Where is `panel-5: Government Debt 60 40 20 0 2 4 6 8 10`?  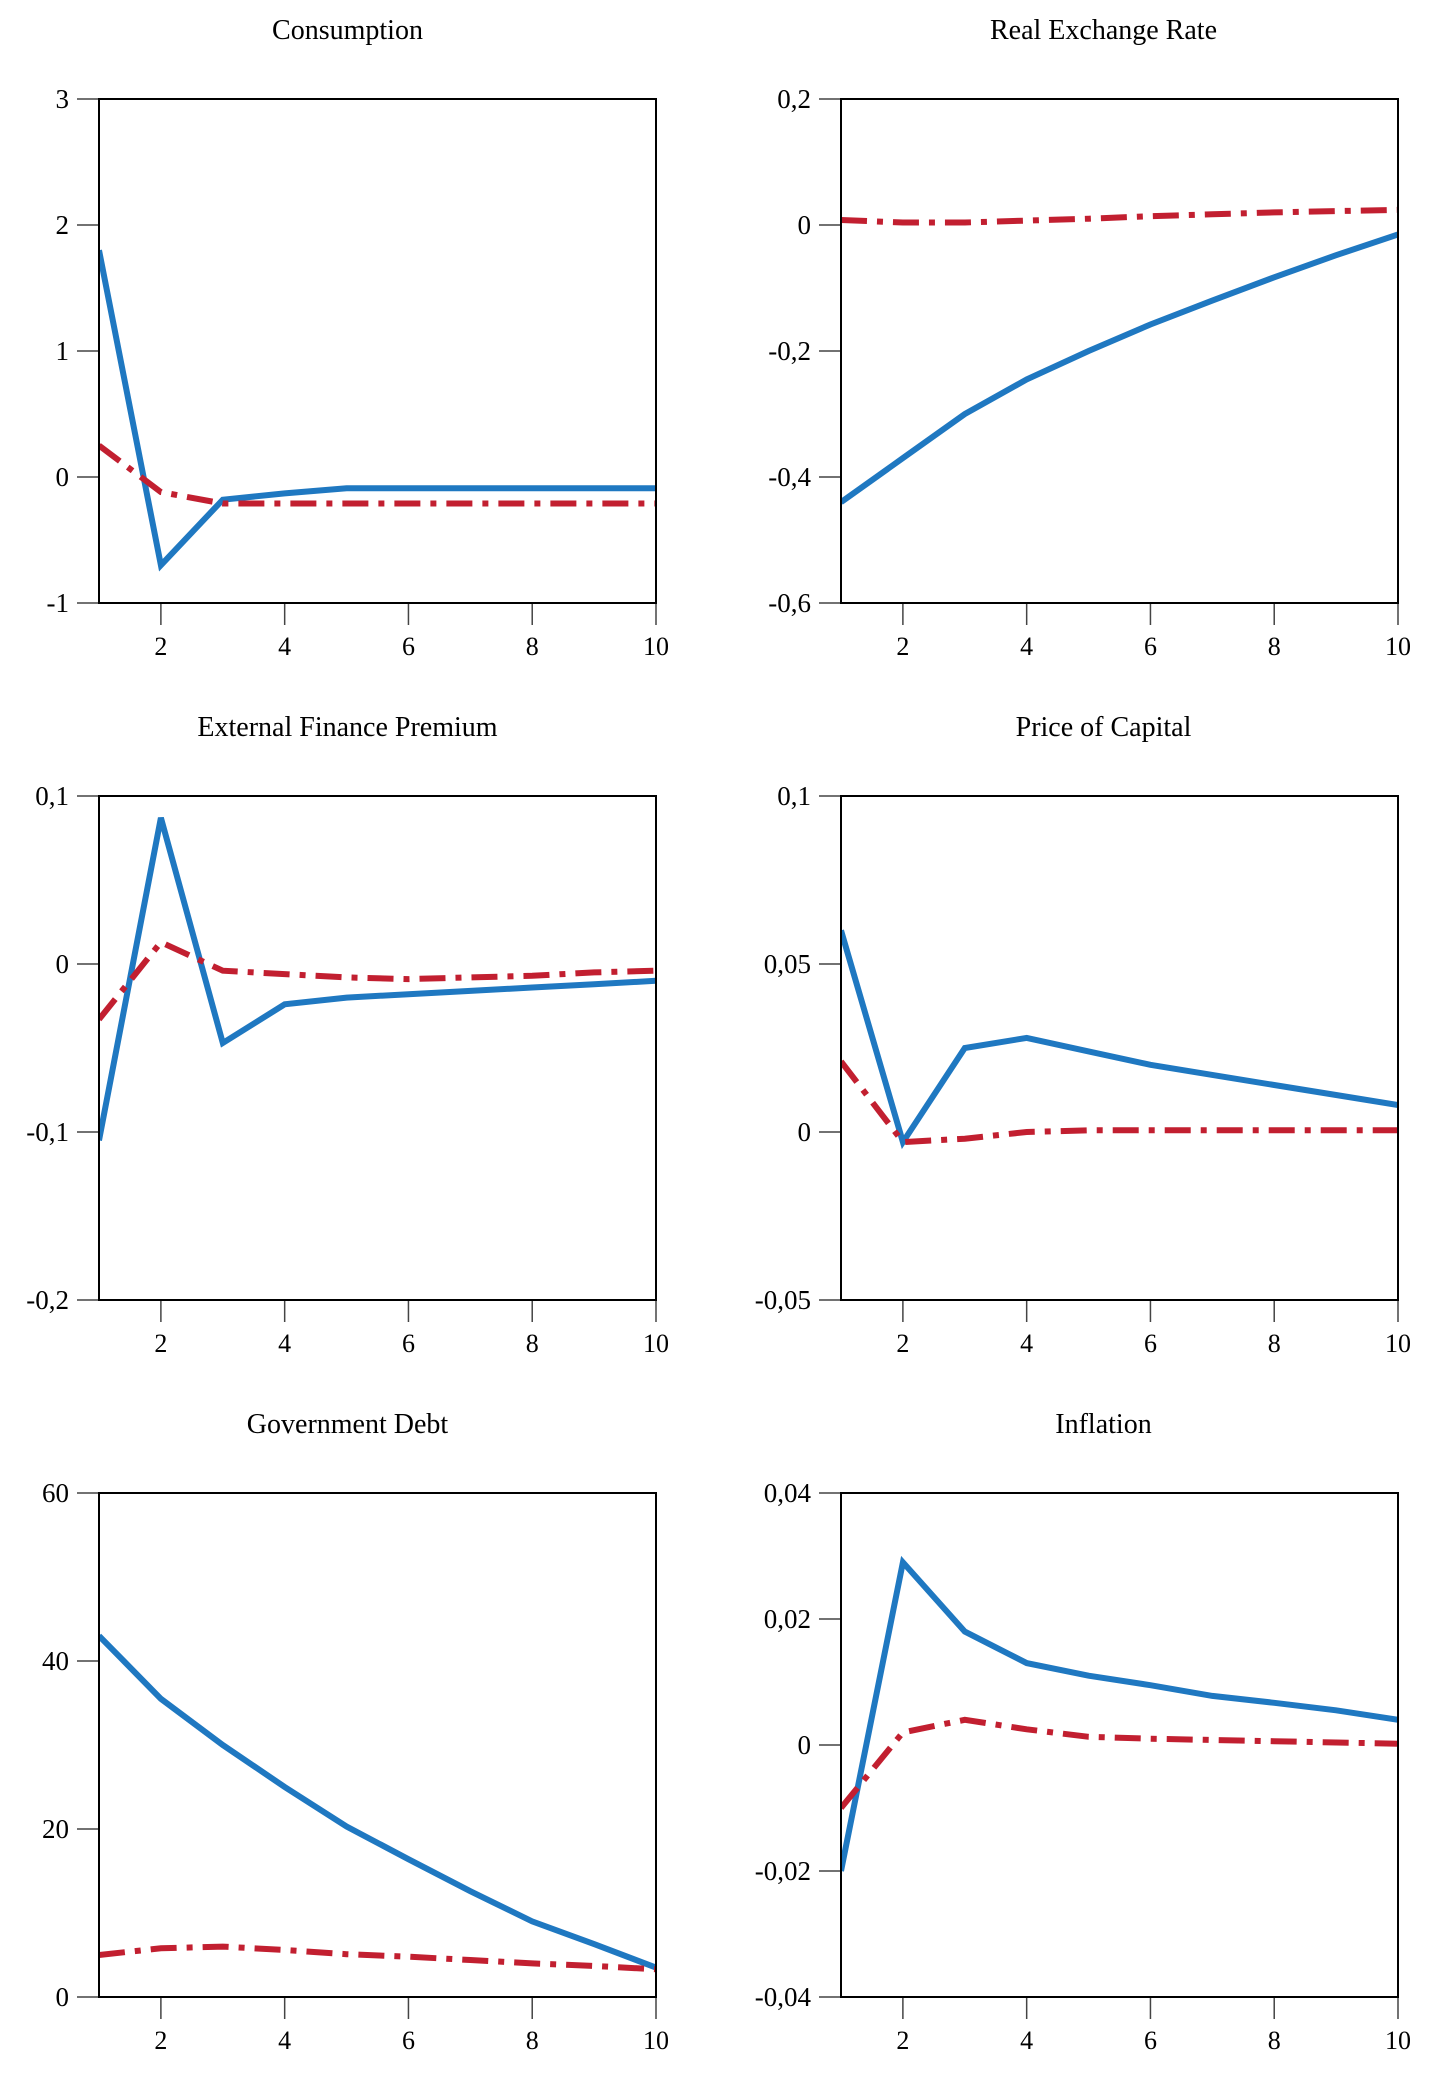 panel-5: Government Debt 60 40 20 0 2 4 6 8 10 is located at coordinates (355, 1732).